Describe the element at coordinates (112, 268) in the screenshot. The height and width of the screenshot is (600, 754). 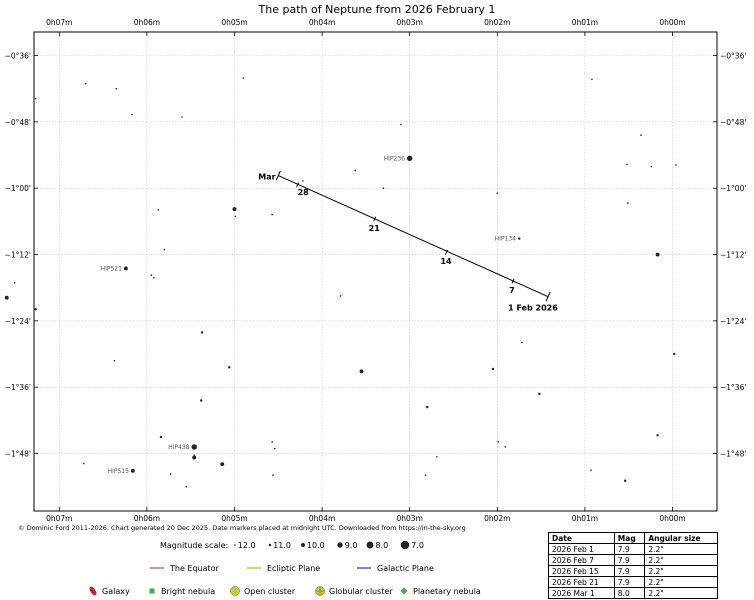
I see `star-label: HIP521` at that location.